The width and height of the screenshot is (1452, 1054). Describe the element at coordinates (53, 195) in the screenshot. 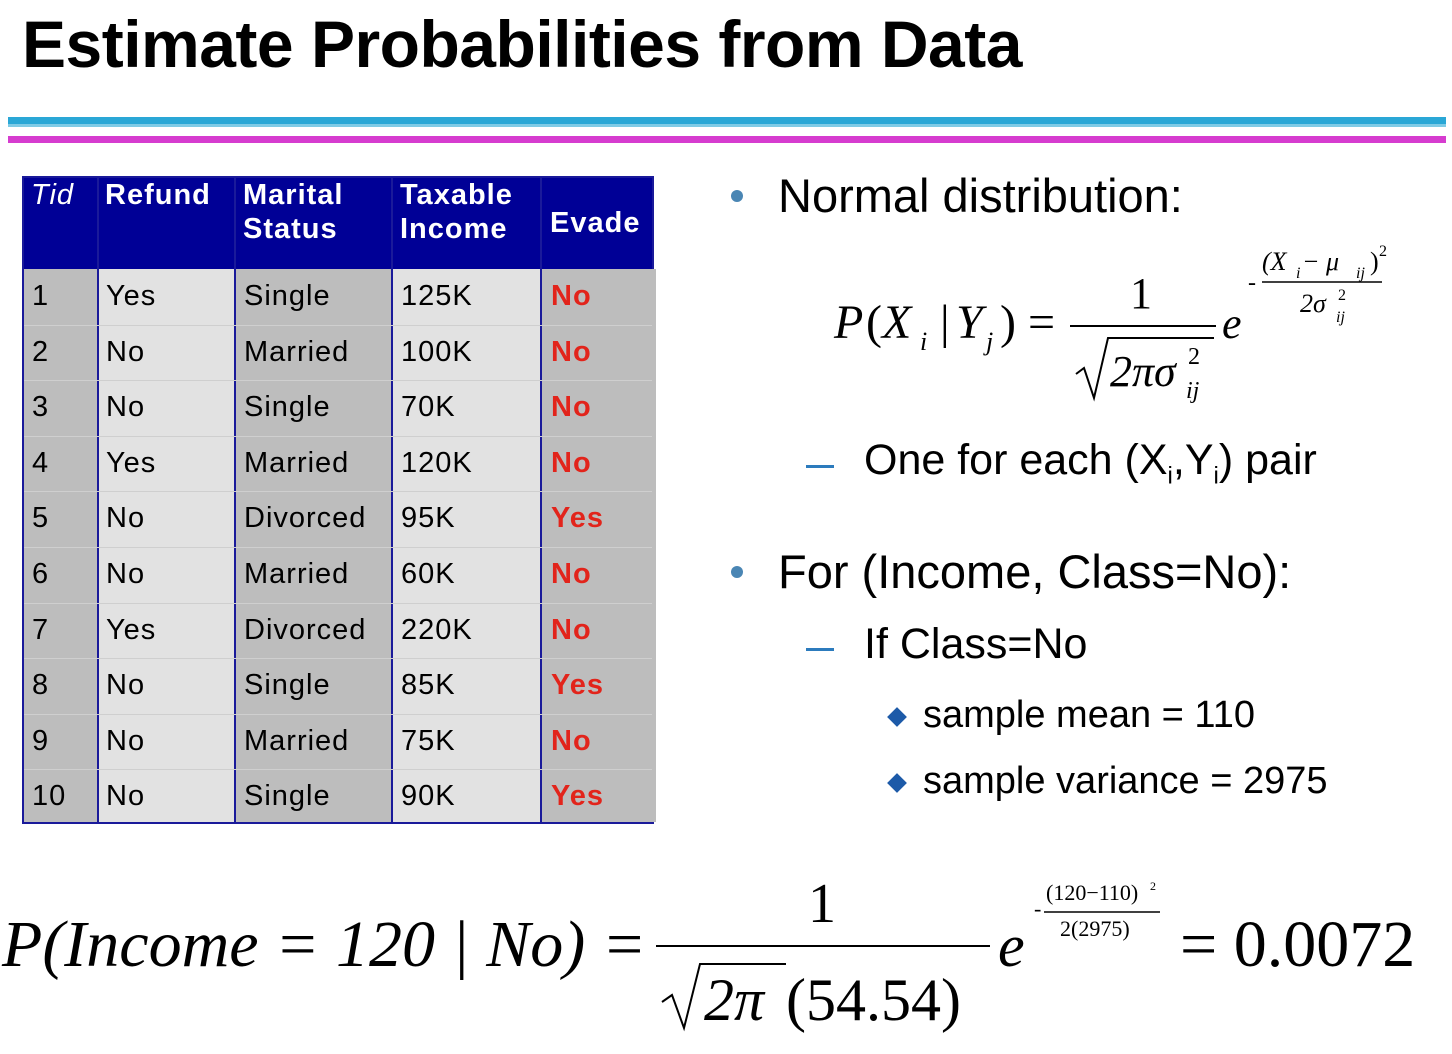

I see `header-tid: Tid` at that location.